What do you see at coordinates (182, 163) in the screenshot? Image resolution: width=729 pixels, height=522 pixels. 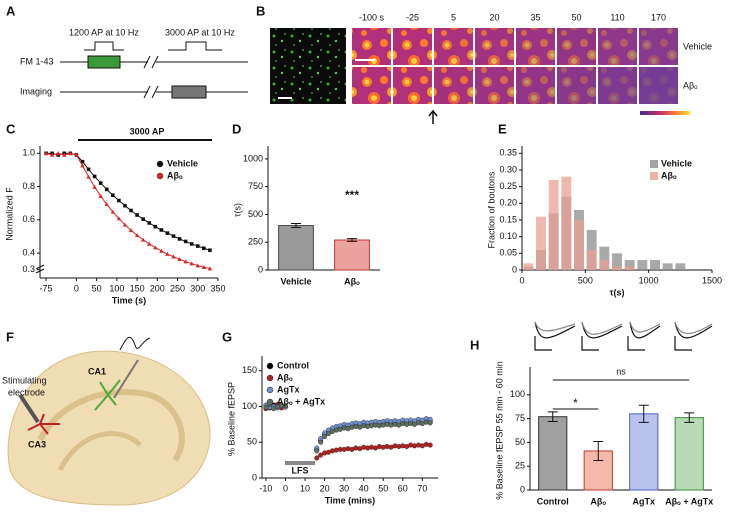 I see `legend-label: Vehicle` at bounding box center [182, 163].